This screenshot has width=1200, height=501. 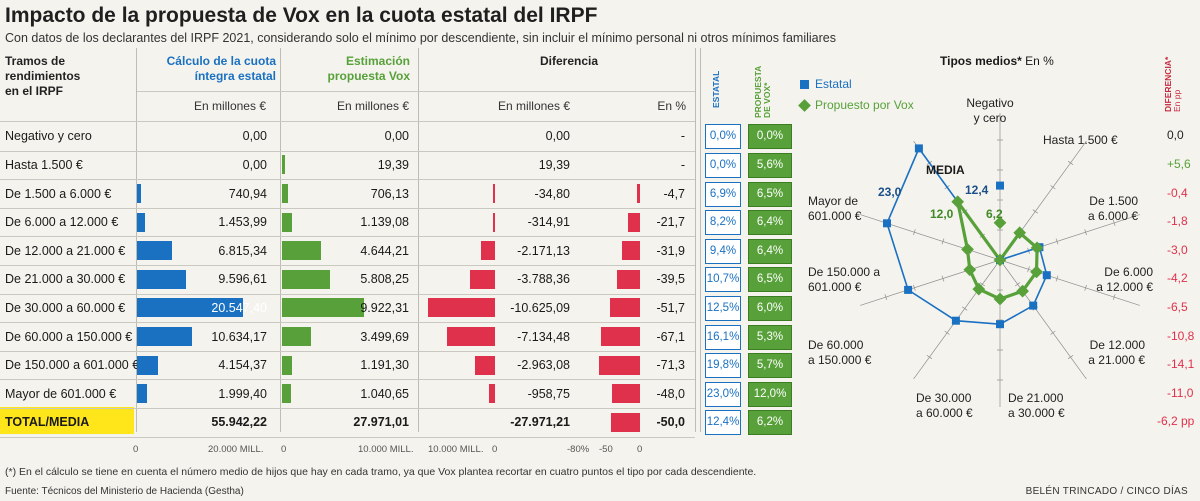 I want to click on cell-cuota: 4.154,37, so click(x=242, y=365).